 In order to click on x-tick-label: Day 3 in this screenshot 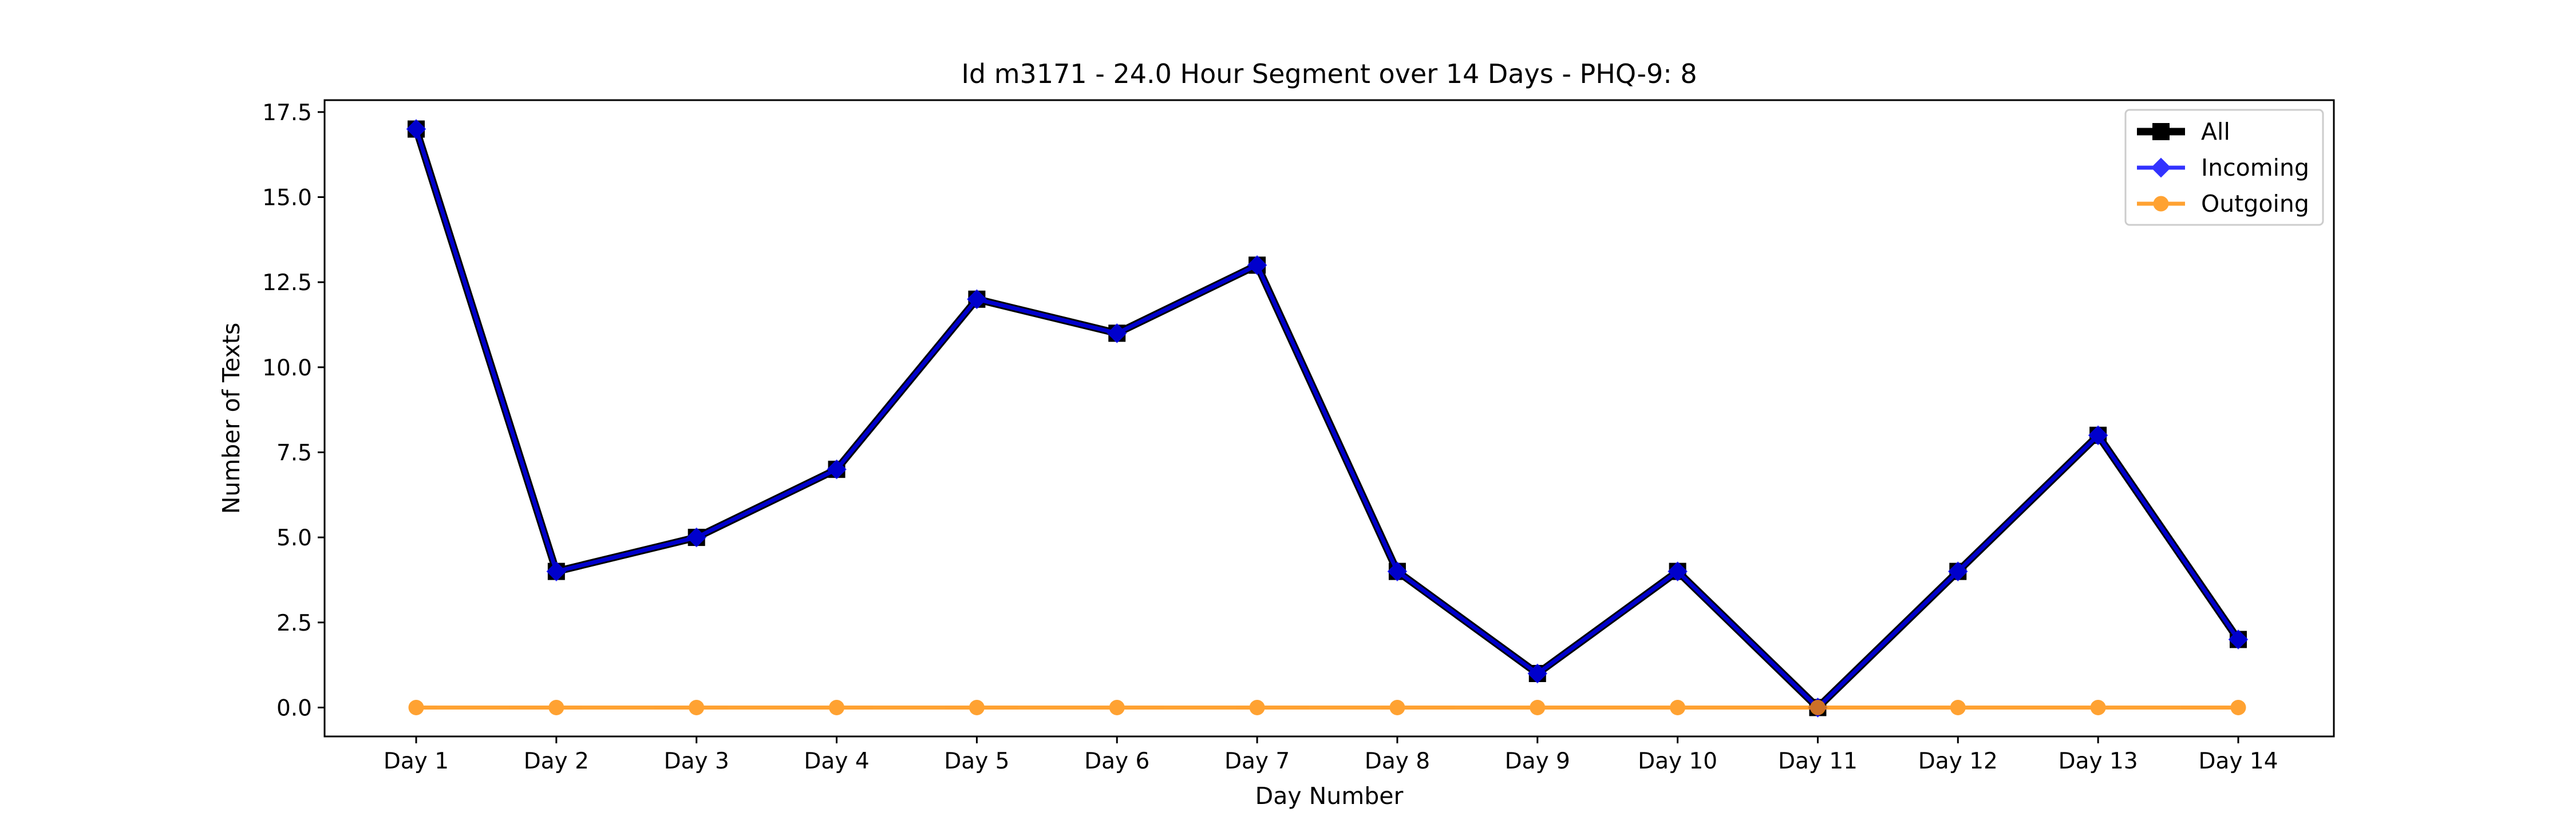, I will do `click(696, 761)`.